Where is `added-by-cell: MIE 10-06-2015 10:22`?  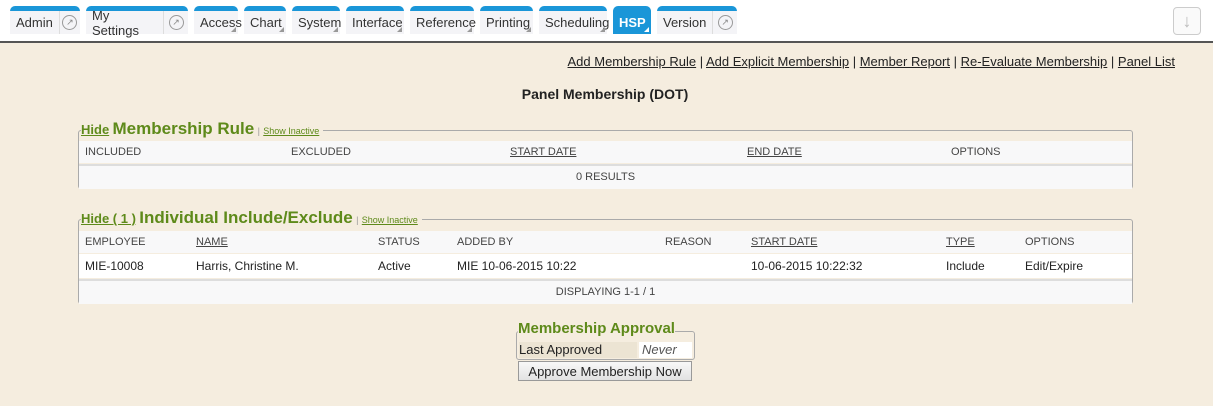 added-by-cell: MIE 10-06-2015 10:22 is located at coordinates (517, 266).